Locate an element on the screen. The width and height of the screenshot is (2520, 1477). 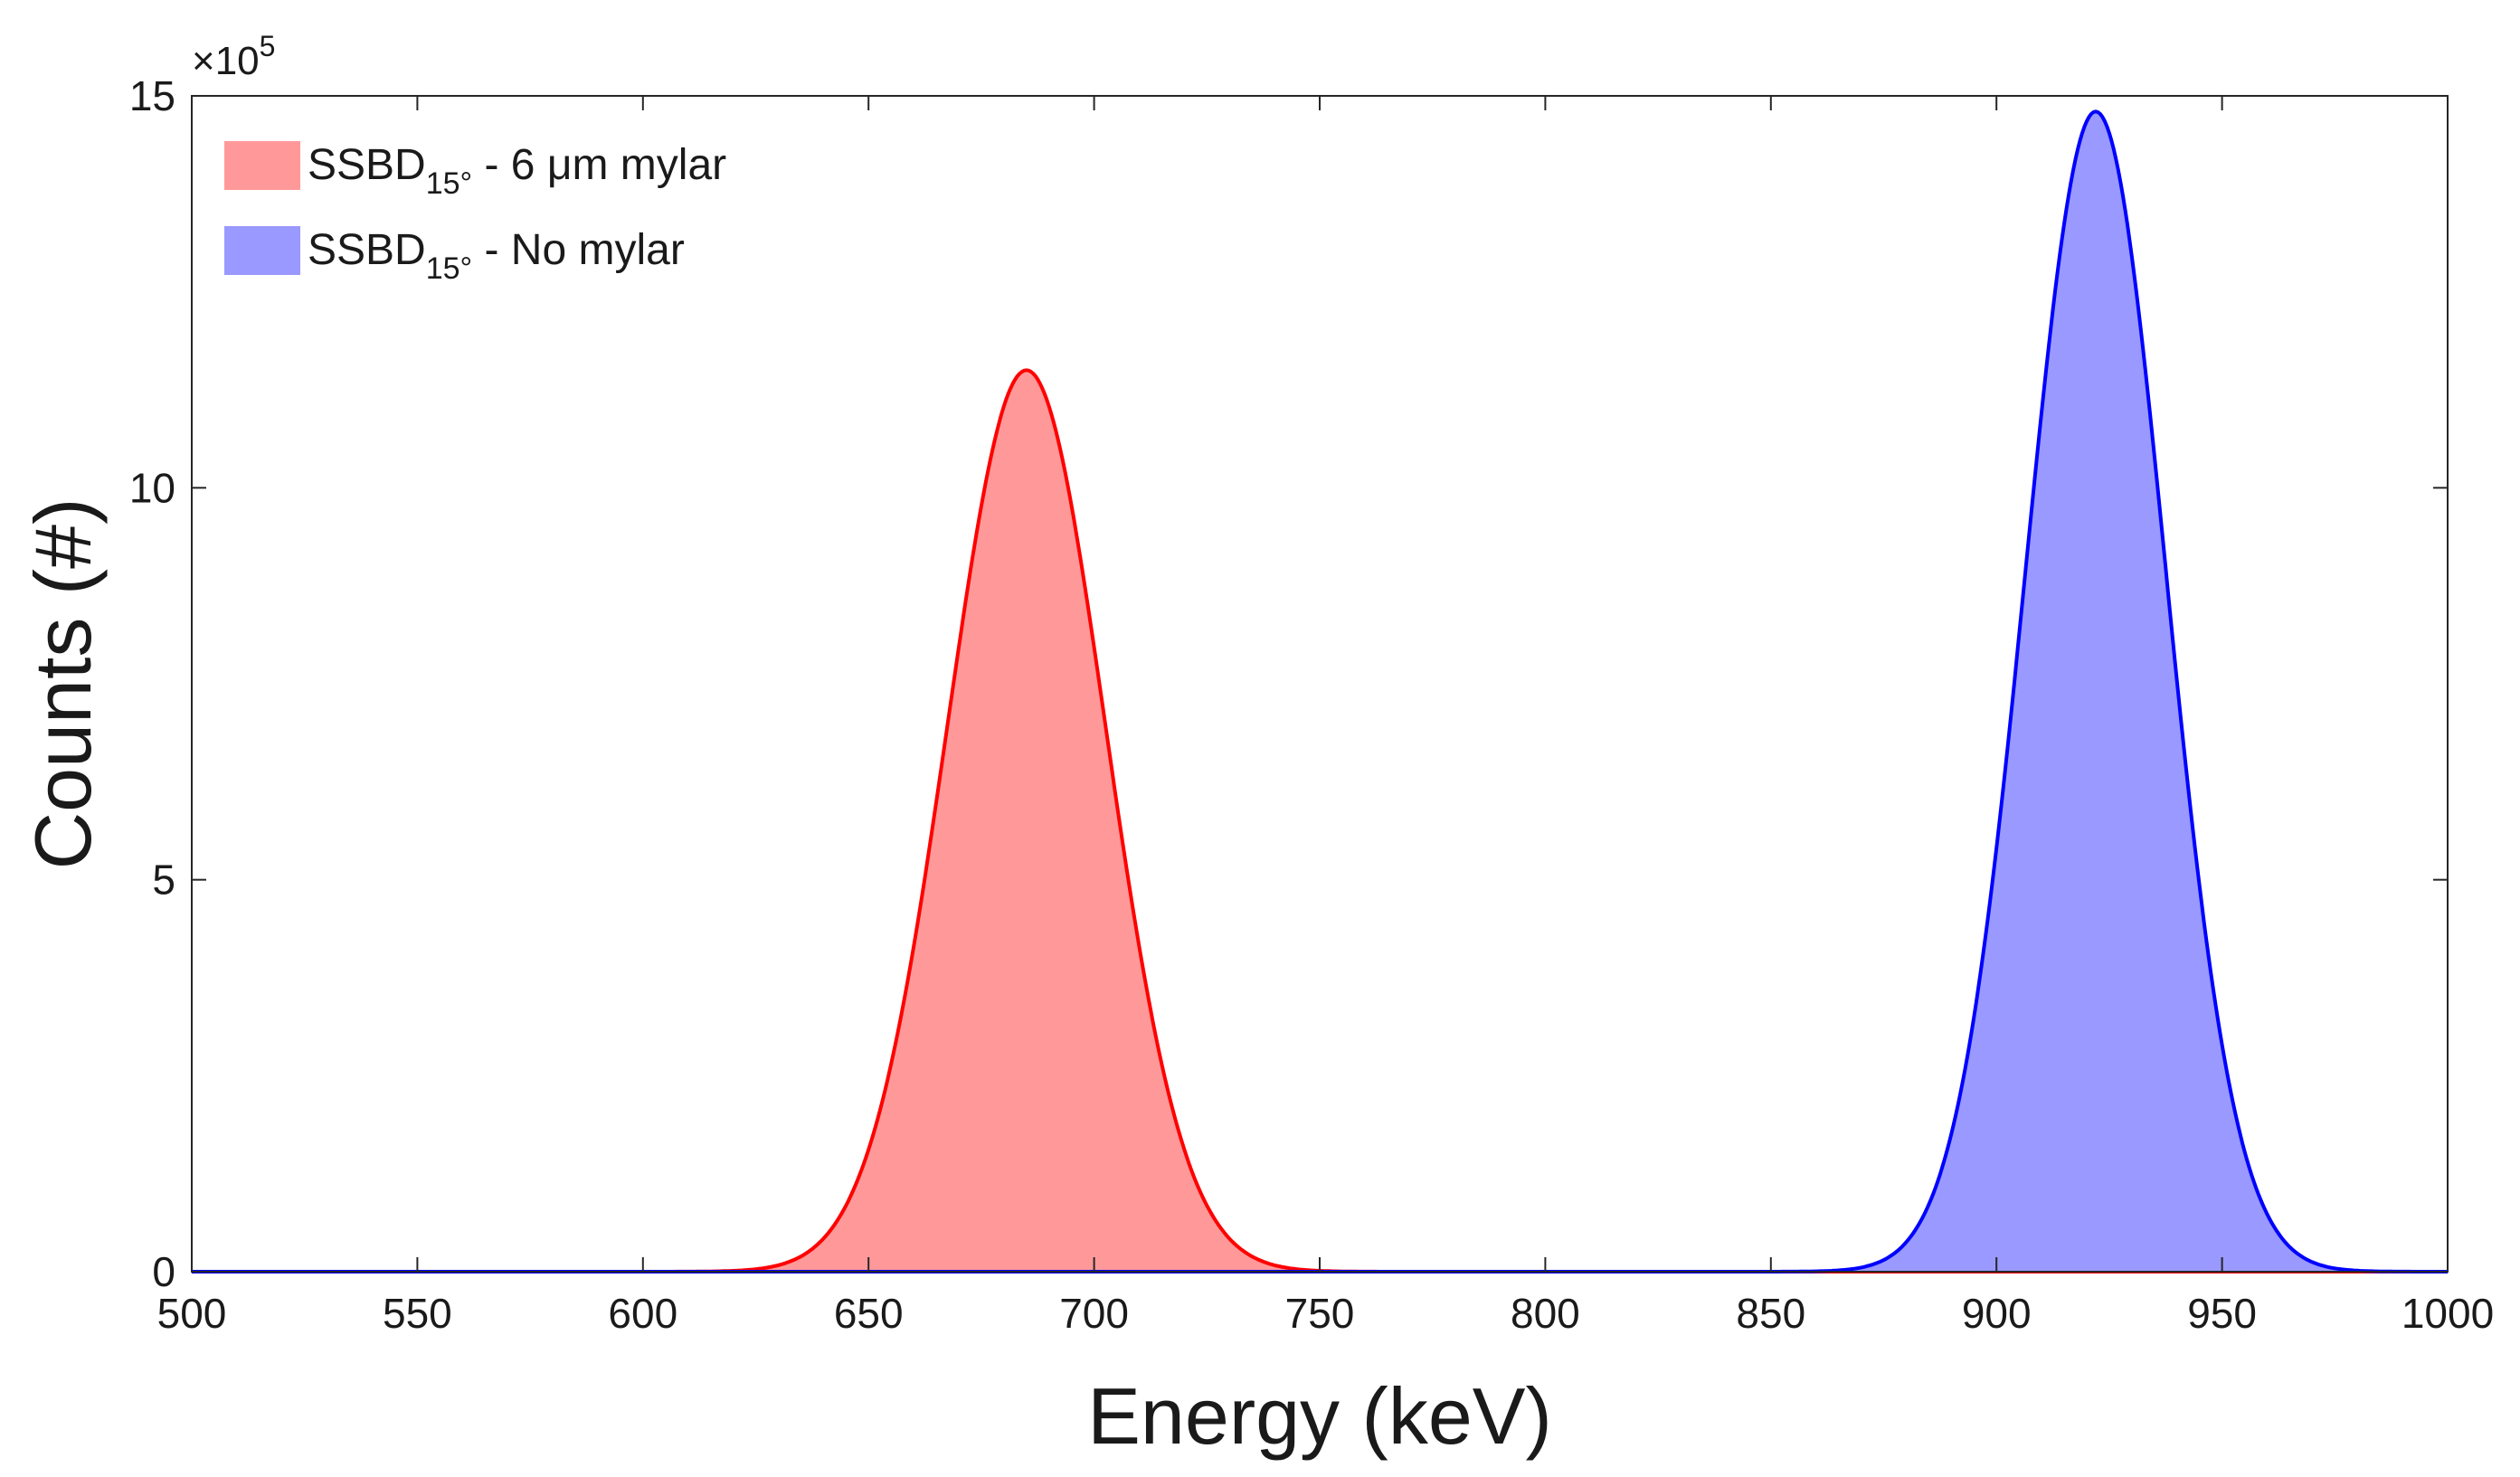
legend-swatch-6um-mylar is located at coordinates (262, 165).